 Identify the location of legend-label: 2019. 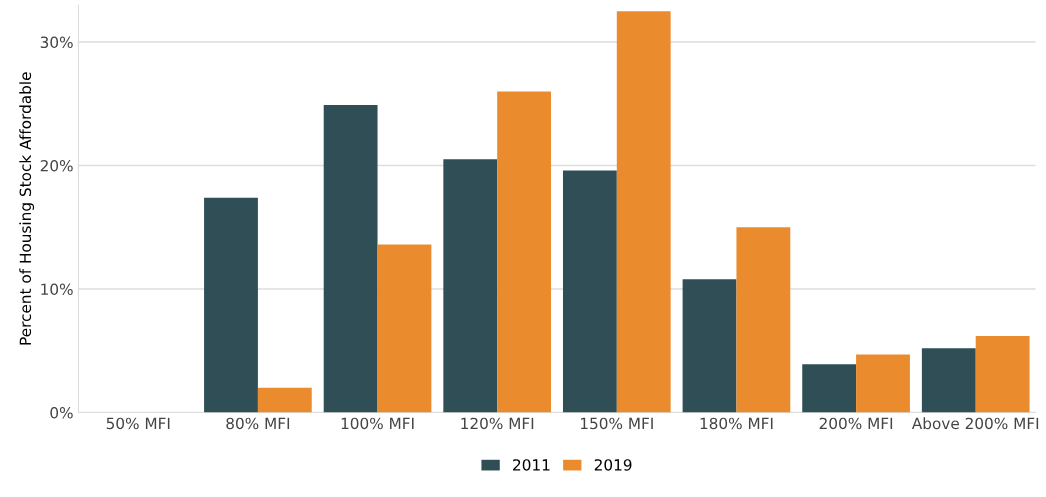
(613, 465).